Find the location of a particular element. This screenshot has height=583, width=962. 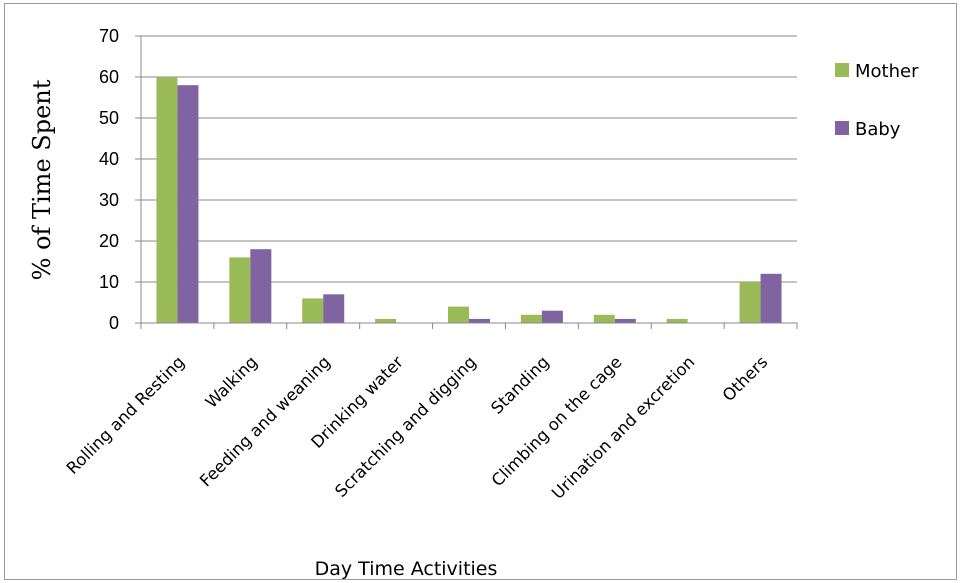

y-tick-label: 20 is located at coordinates (109, 241).